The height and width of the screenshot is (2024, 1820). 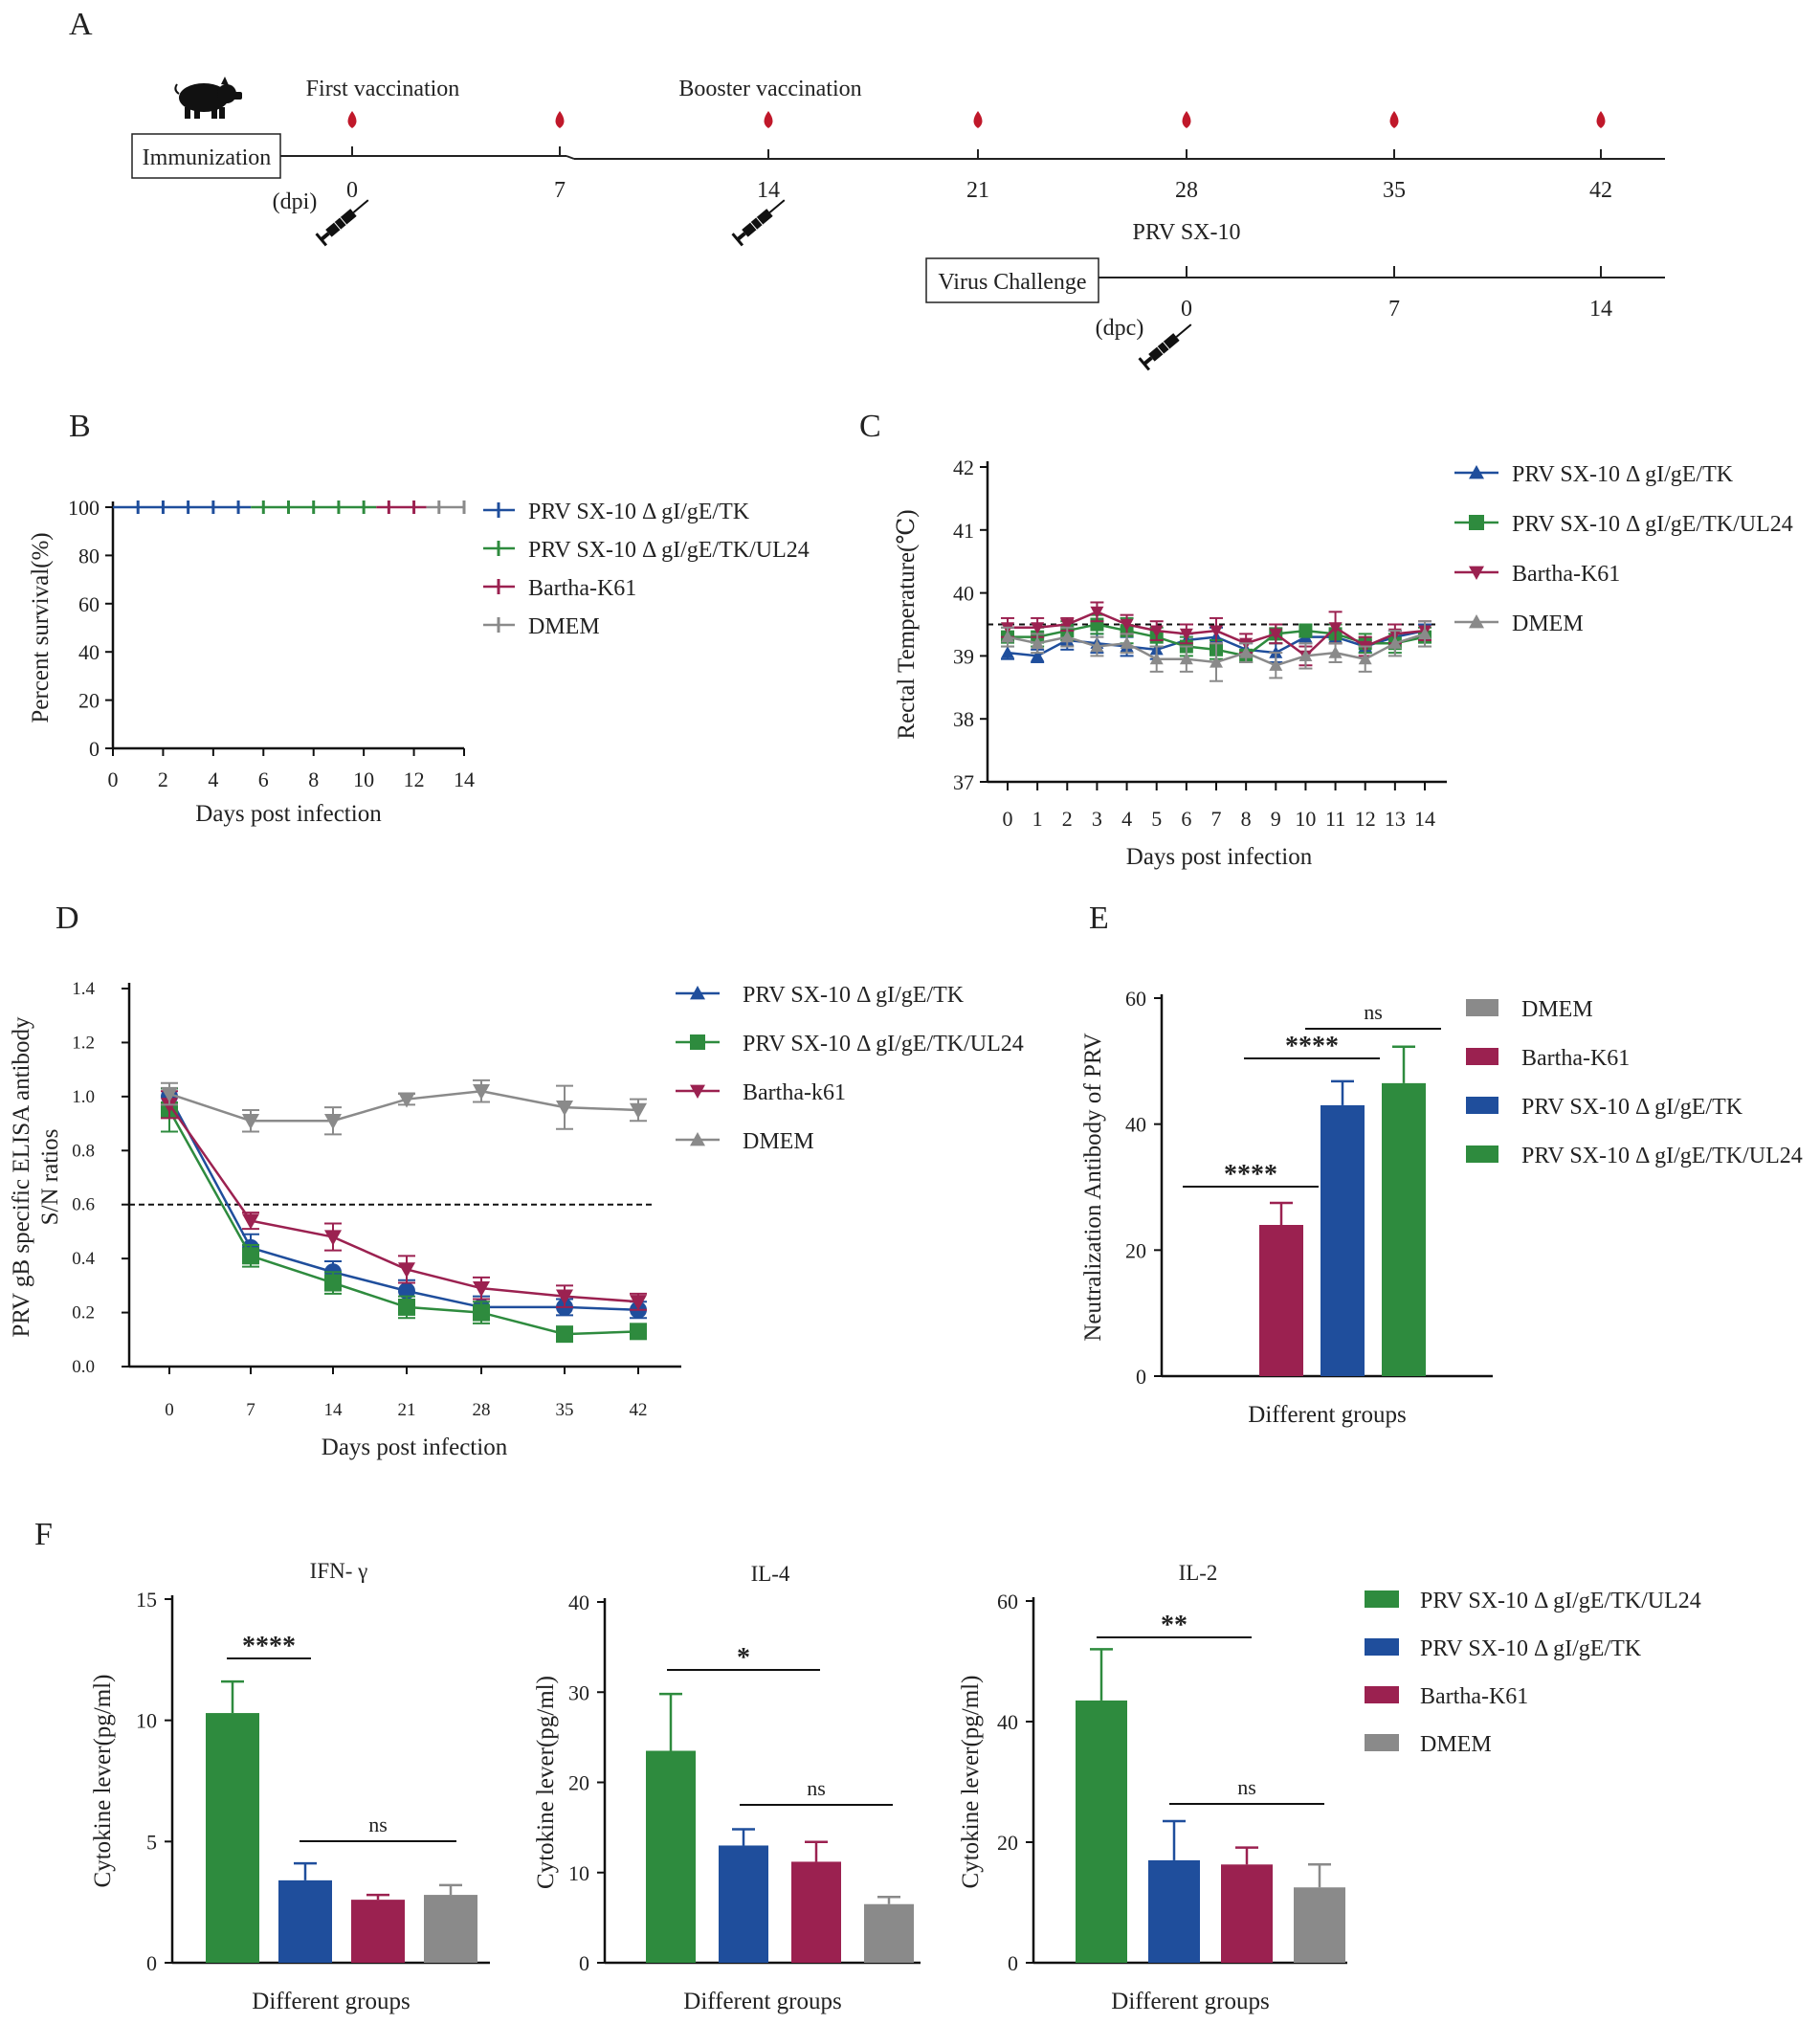 I want to click on y-tick-label: 30, so click(x=579, y=1692).